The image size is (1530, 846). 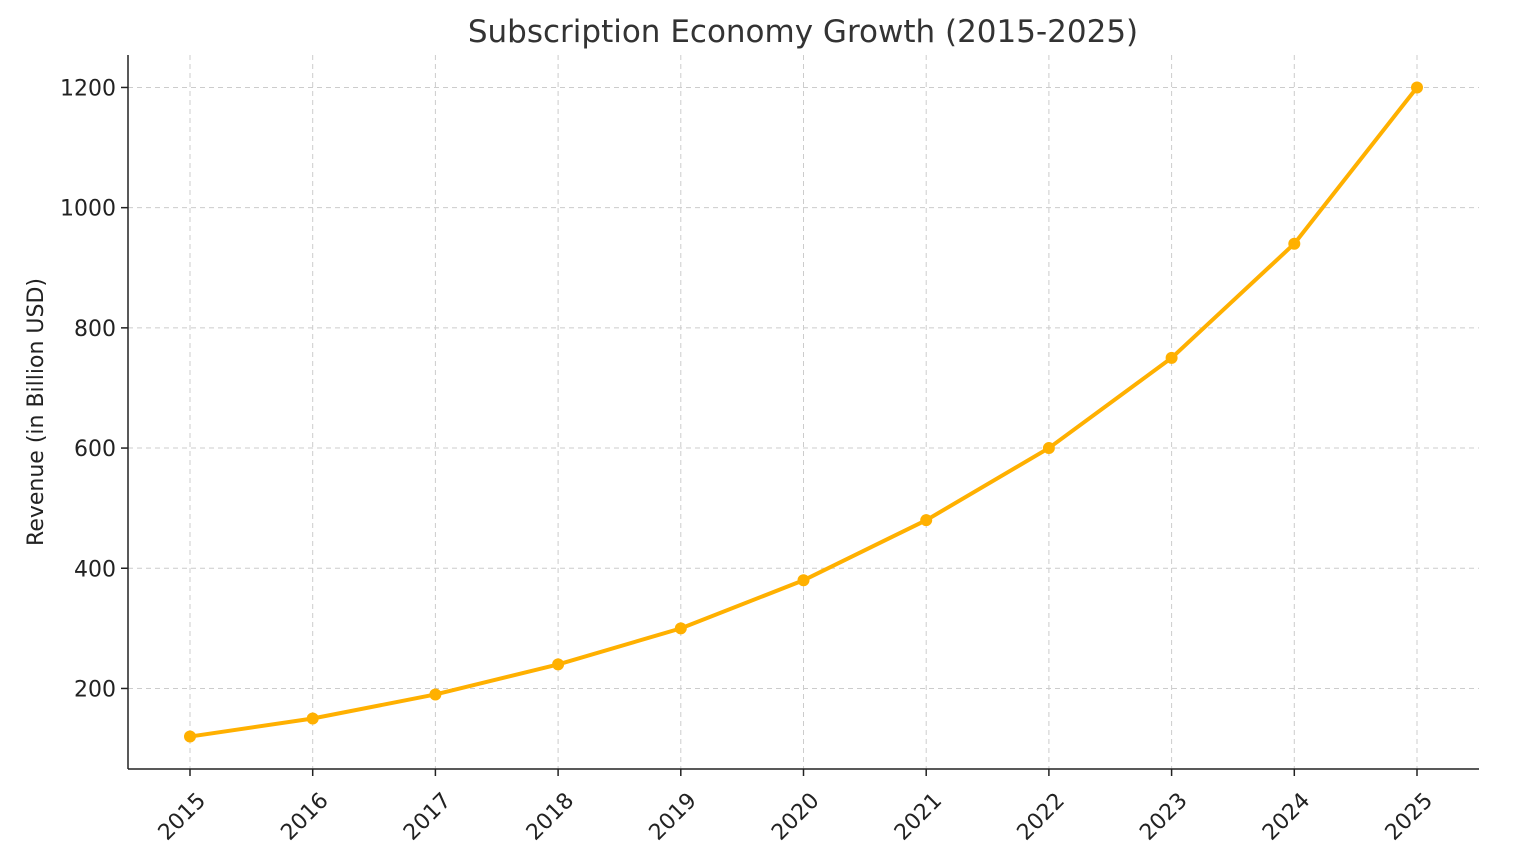 What do you see at coordinates (88, 209) in the screenshot?
I see `y-tick-label: 1000` at bounding box center [88, 209].